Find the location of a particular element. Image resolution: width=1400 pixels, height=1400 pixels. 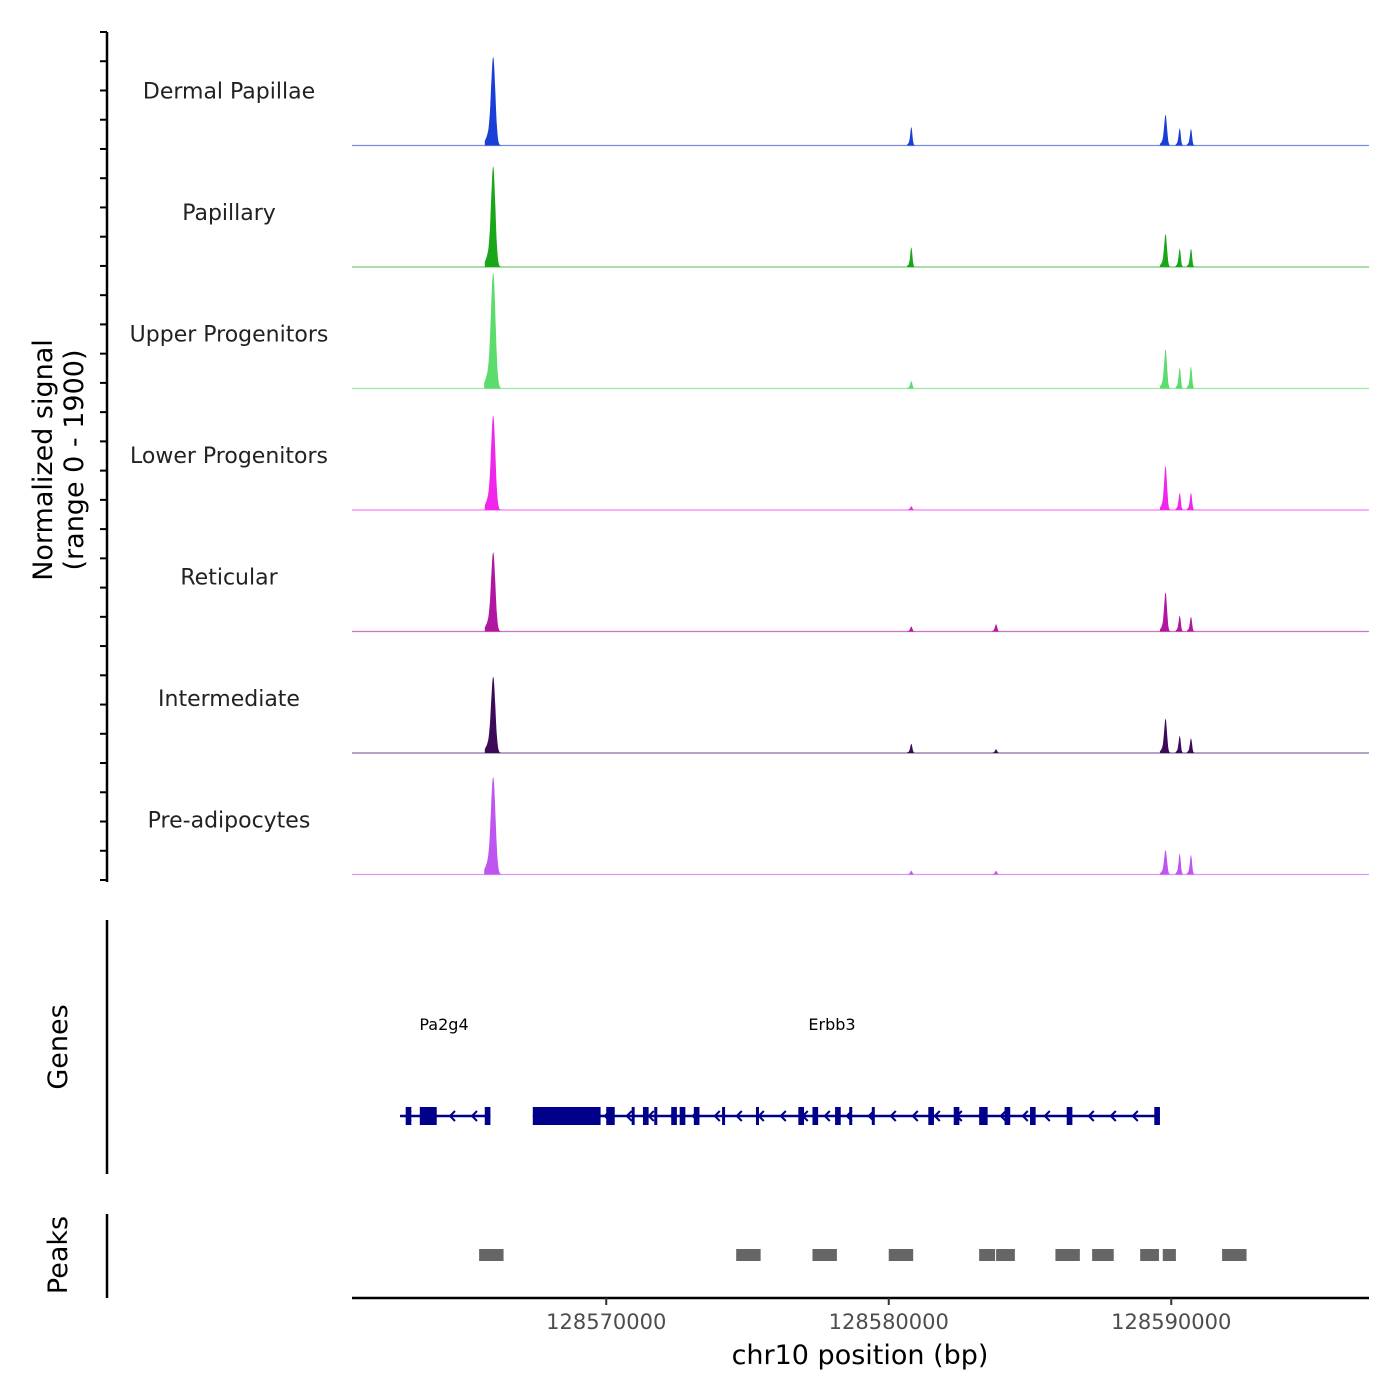

coverage-track-reticular: Reticular is located at coordinates (774, 592).